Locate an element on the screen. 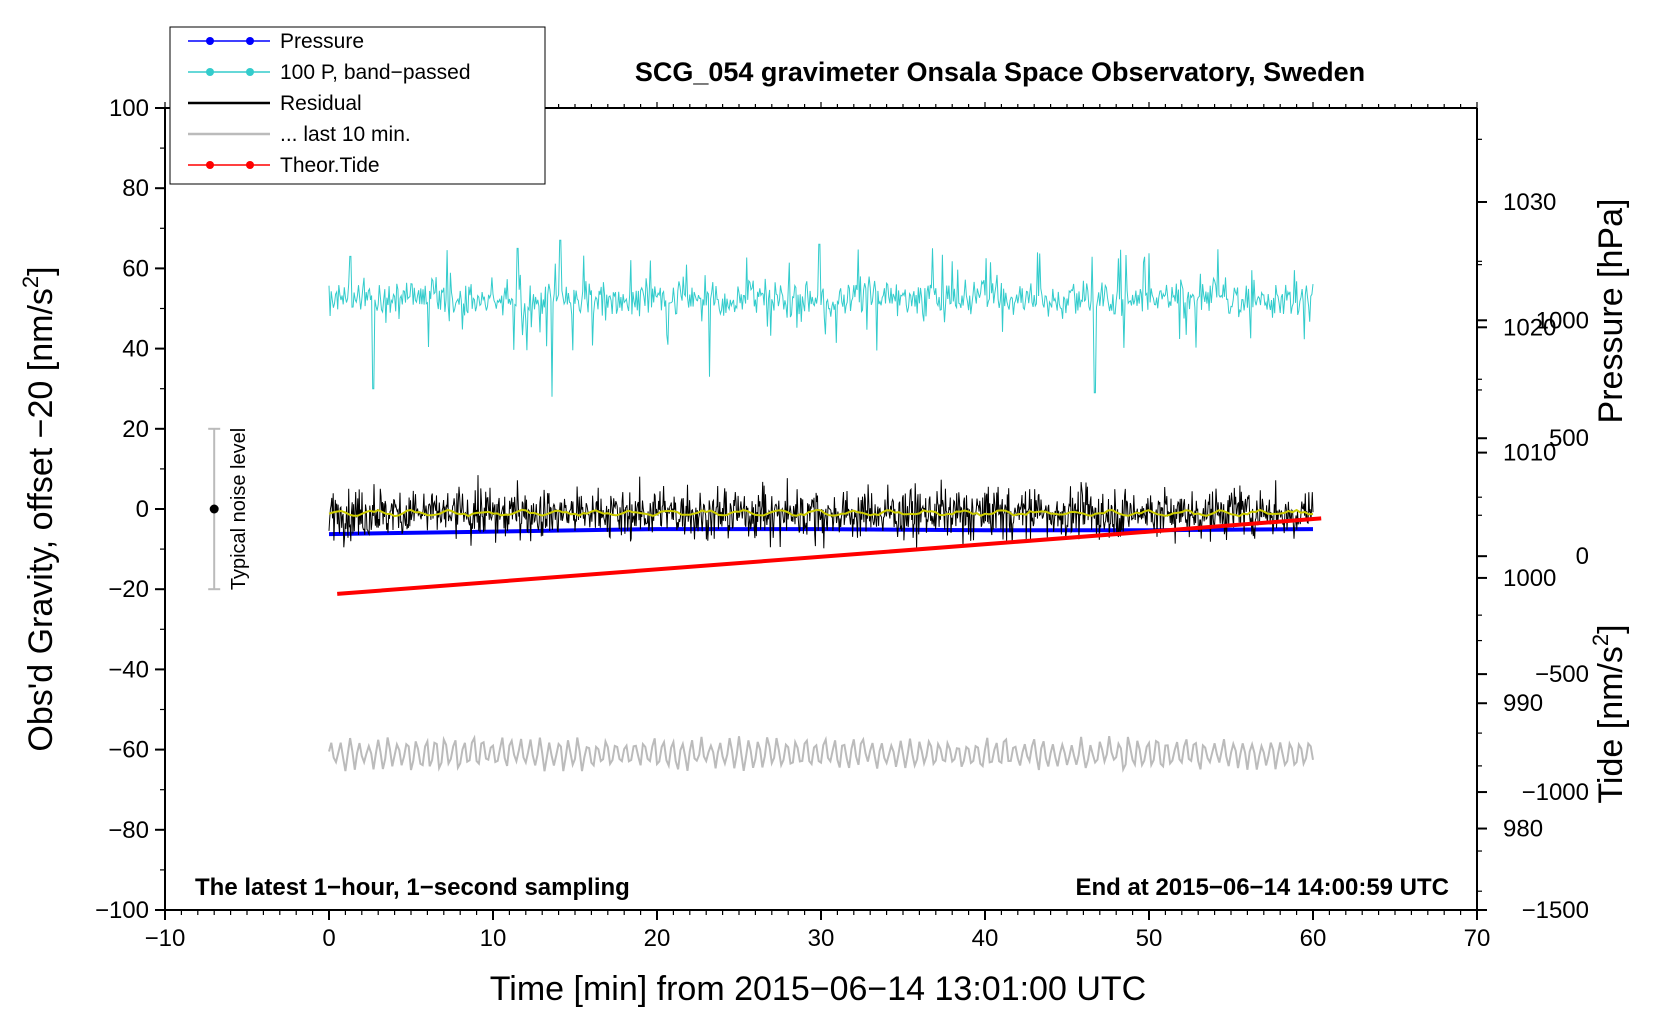 Image resolution: width=1660 pixels, height=1020 pixels. tide-tick-label: −1500 is located at coordinates (1555, 910).